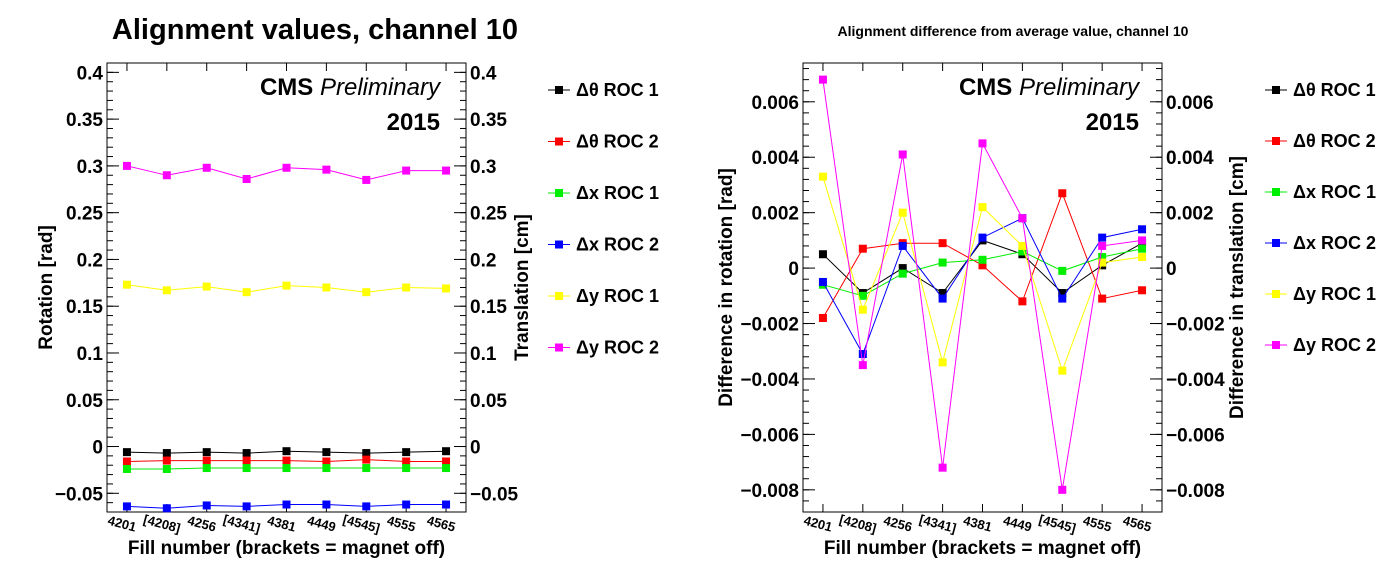  What do you see at coordinates (522, 287) in the screenshot?
I see `y2-axis-label: Translation [cm]` at bounding box center [522, 287].